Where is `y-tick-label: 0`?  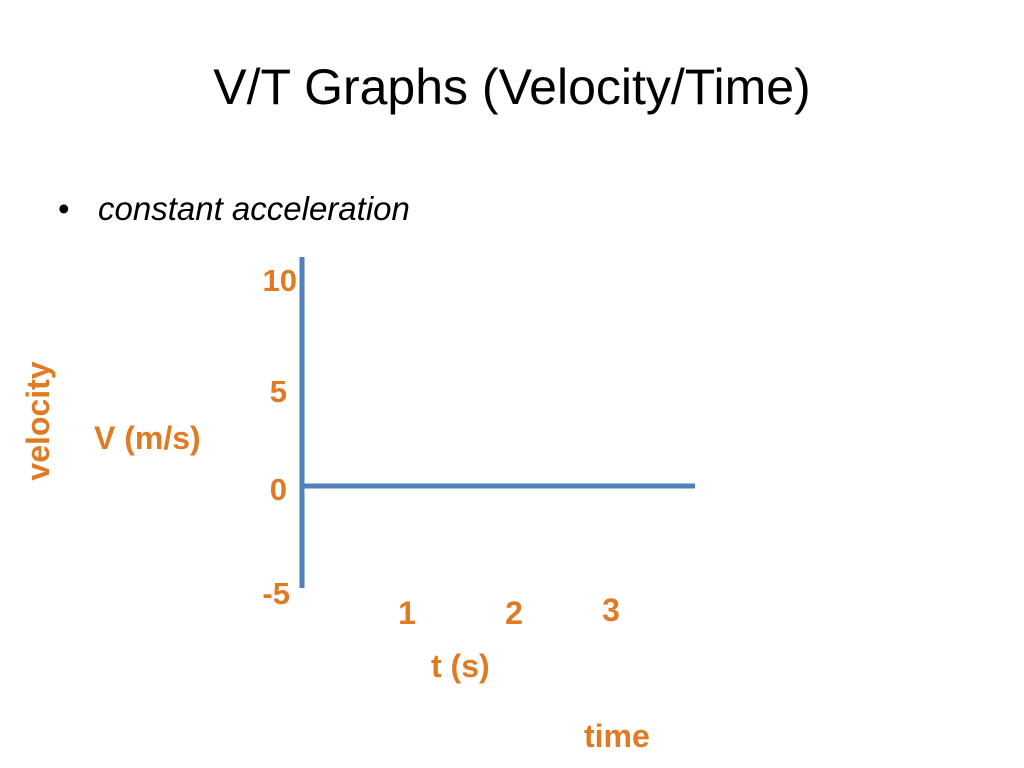
y-tick-label: 0 is located at coordinates (278, 489).